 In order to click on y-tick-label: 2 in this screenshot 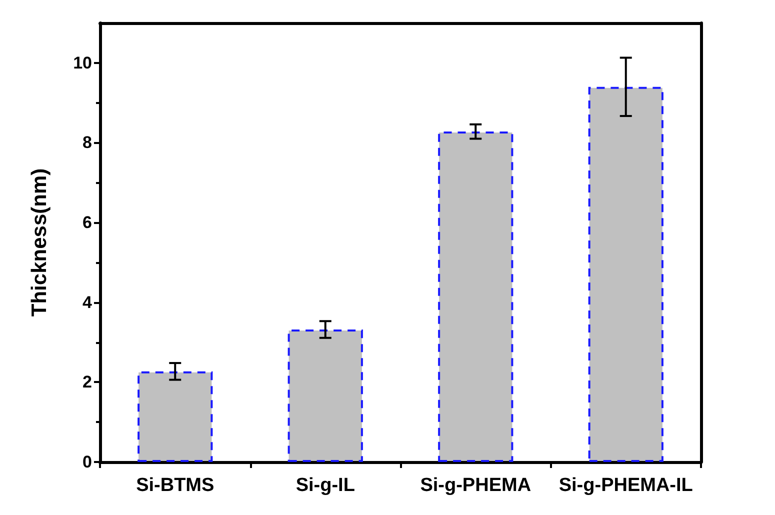, I will do `click(87, 382)`.